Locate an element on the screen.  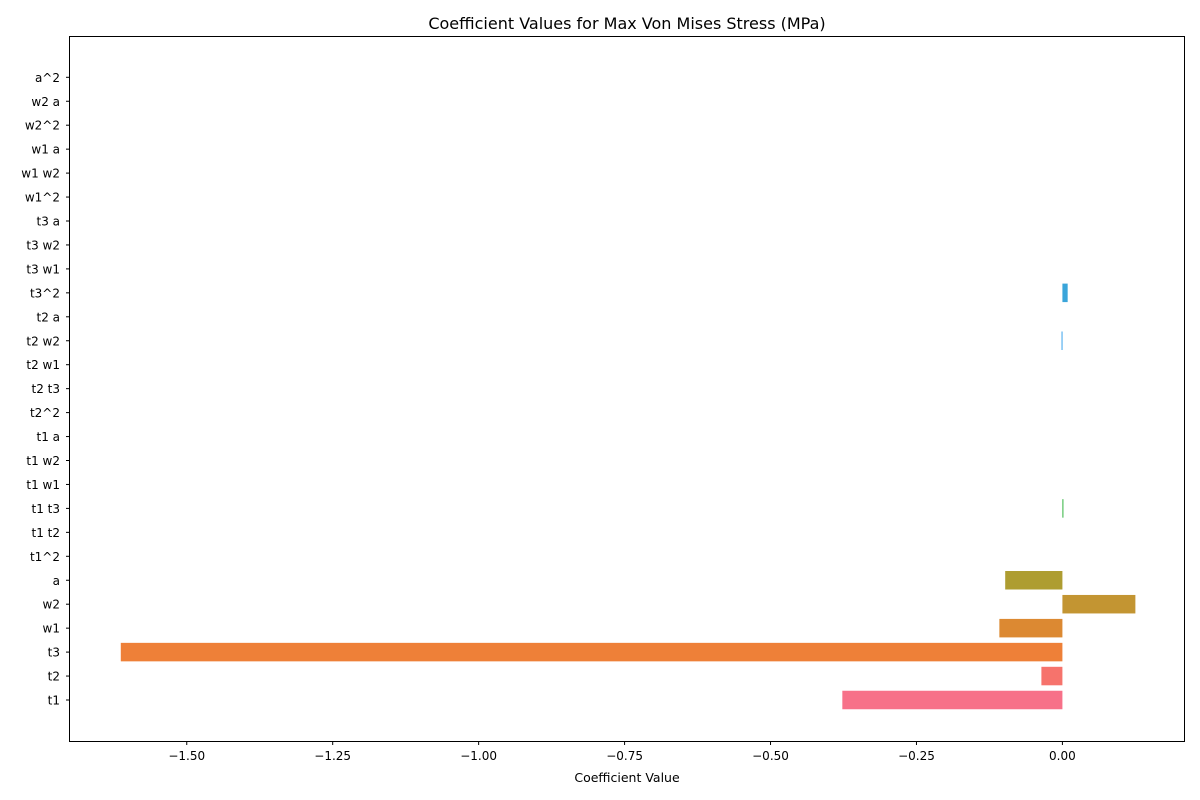
bar-t2-w2 is located at coordinates (1062, 340).